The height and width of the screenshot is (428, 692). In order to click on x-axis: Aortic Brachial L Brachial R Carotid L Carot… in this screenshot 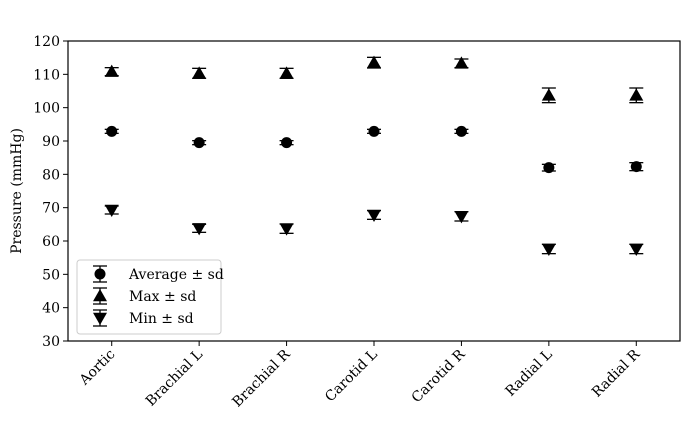, I will do `click(359, 375)`.